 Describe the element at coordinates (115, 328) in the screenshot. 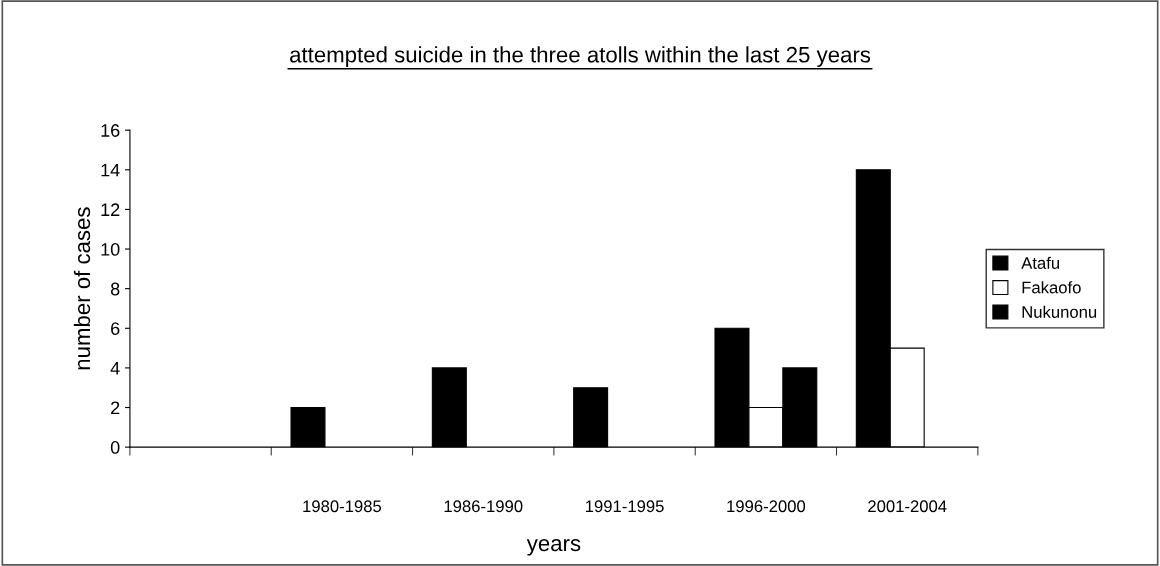

I see `y-tick-label: 6` at that location.